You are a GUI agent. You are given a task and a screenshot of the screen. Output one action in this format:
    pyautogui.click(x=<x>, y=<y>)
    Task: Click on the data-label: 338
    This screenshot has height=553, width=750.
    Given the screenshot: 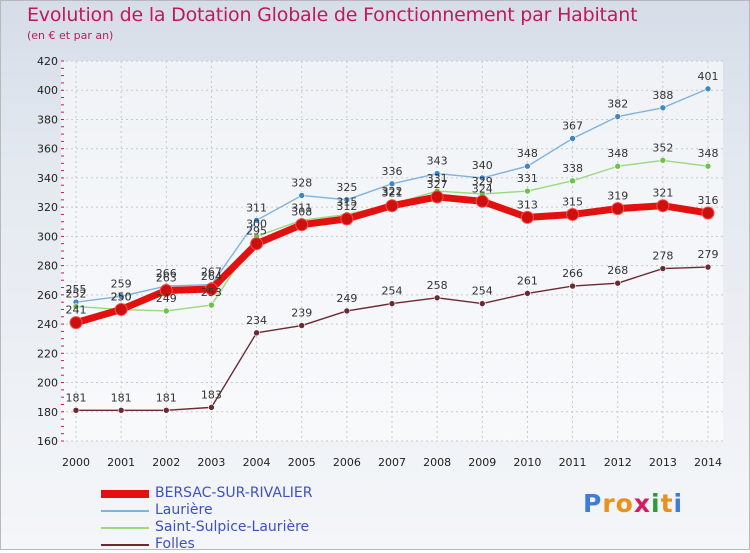 What is the action you would take?
    pyautogui.click(x=572, y=168)
    